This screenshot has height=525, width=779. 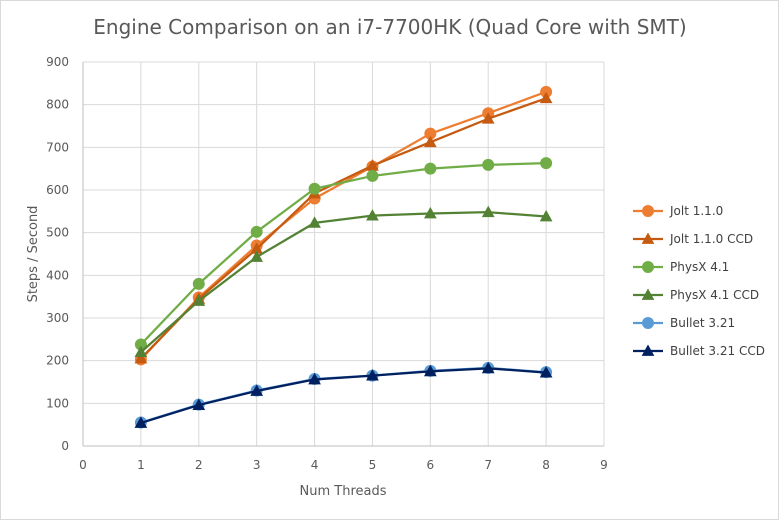 I want to click on x-tick-label: 1, so click(x=141, y=465).